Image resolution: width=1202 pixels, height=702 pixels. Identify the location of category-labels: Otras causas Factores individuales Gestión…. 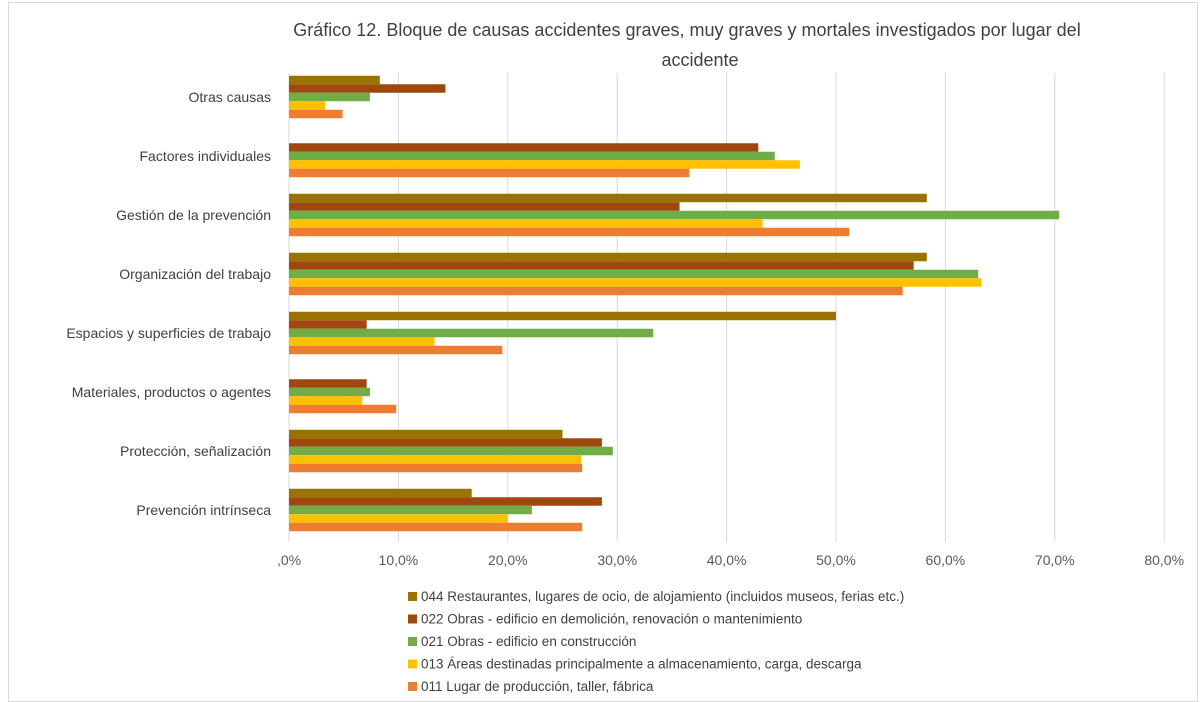
(168, 303).